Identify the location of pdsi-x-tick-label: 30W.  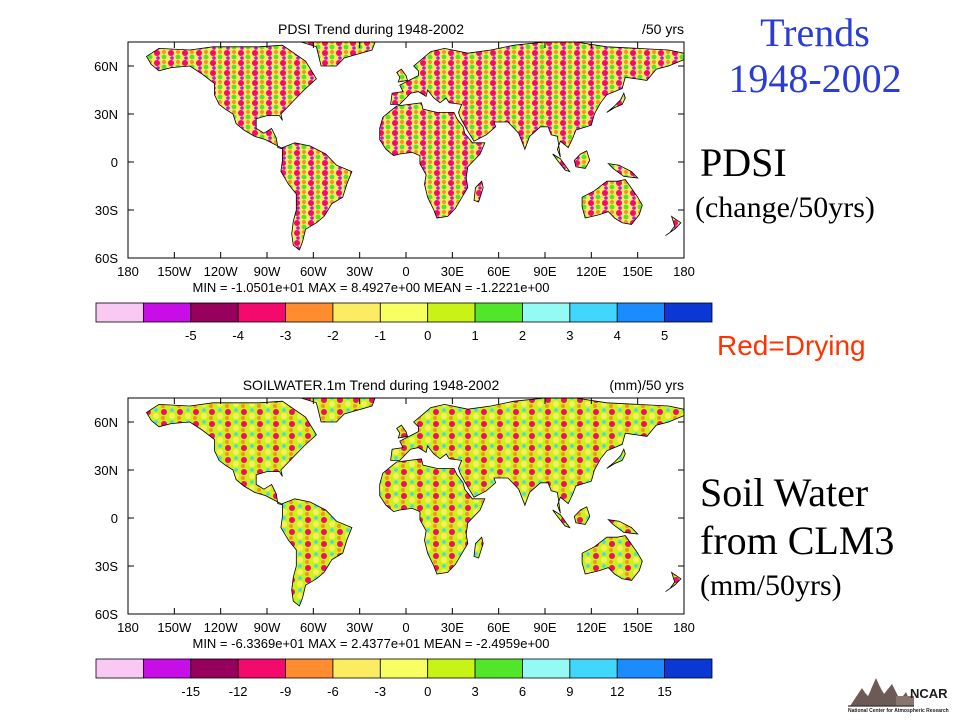
(359, 271).